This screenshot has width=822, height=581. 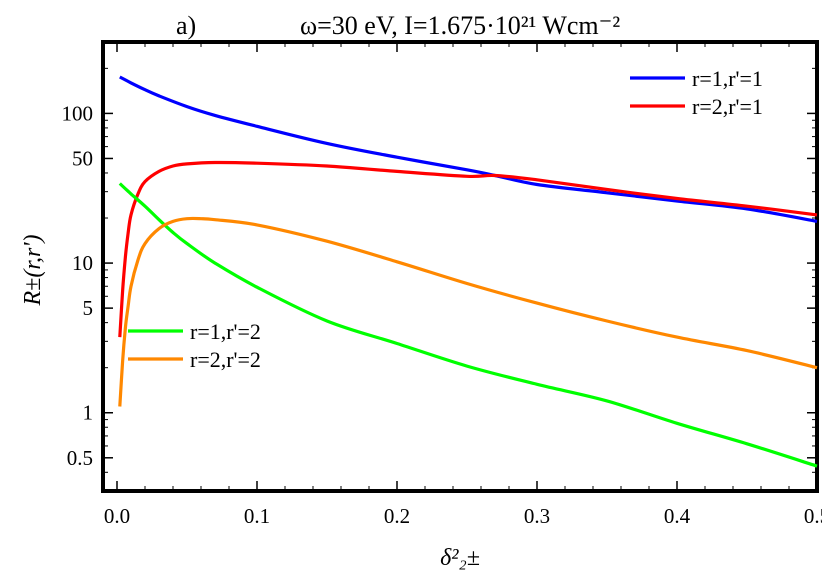 I want to click on x-tick-label: 0.3, so click(x=537, y=516).